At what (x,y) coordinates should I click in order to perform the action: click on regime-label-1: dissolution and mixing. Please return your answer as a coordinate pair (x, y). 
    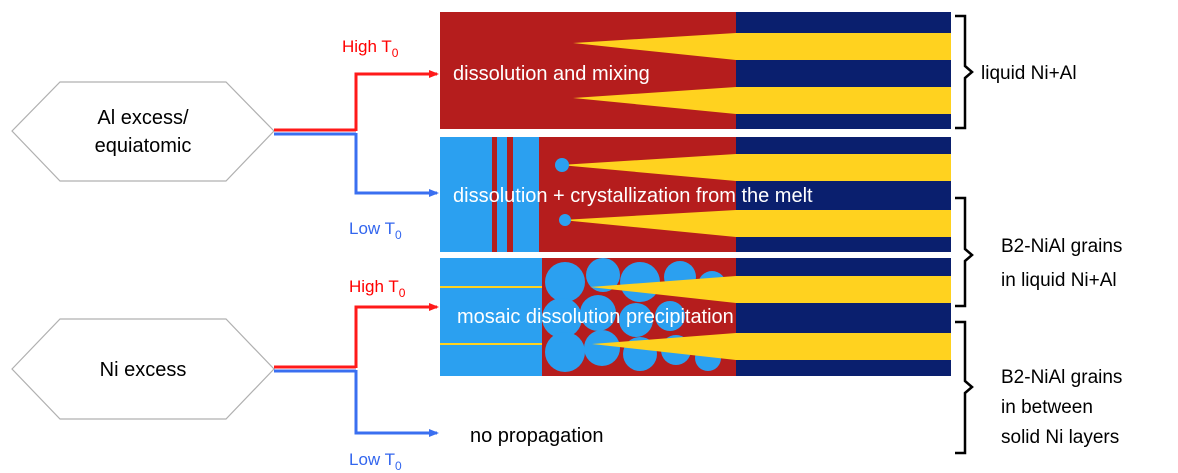
    Looking at the image, I should click on (551, 74).